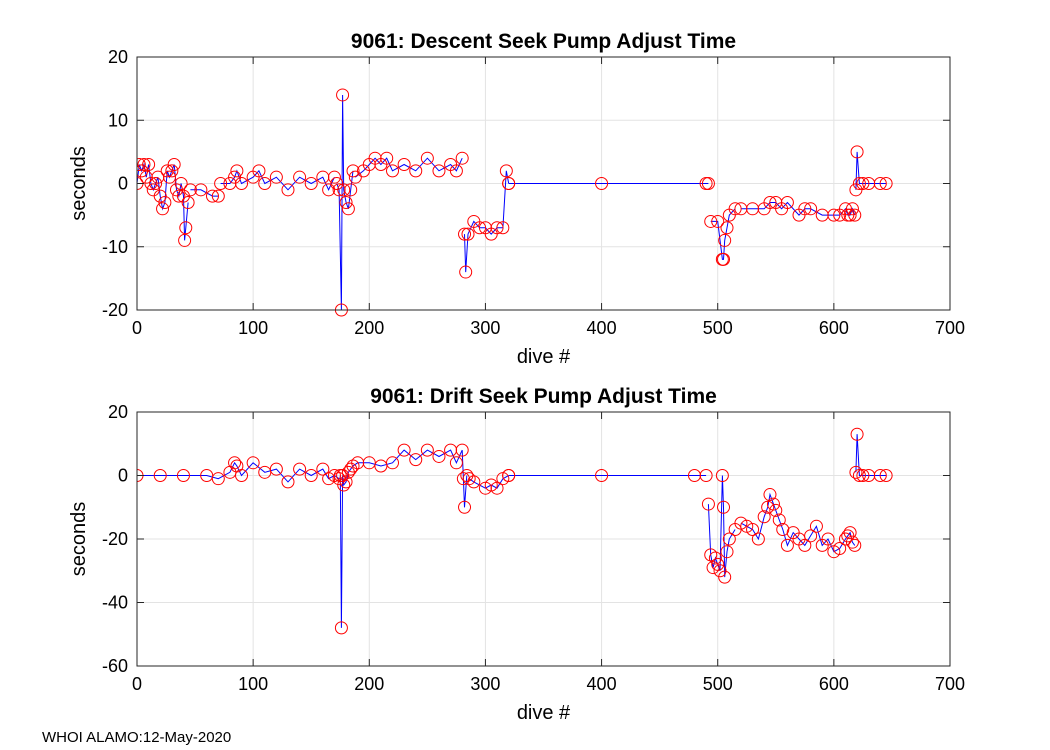 This screenshot has height=750, width=1050. I want to click on x-tick-label: 100, so click(253, 684).